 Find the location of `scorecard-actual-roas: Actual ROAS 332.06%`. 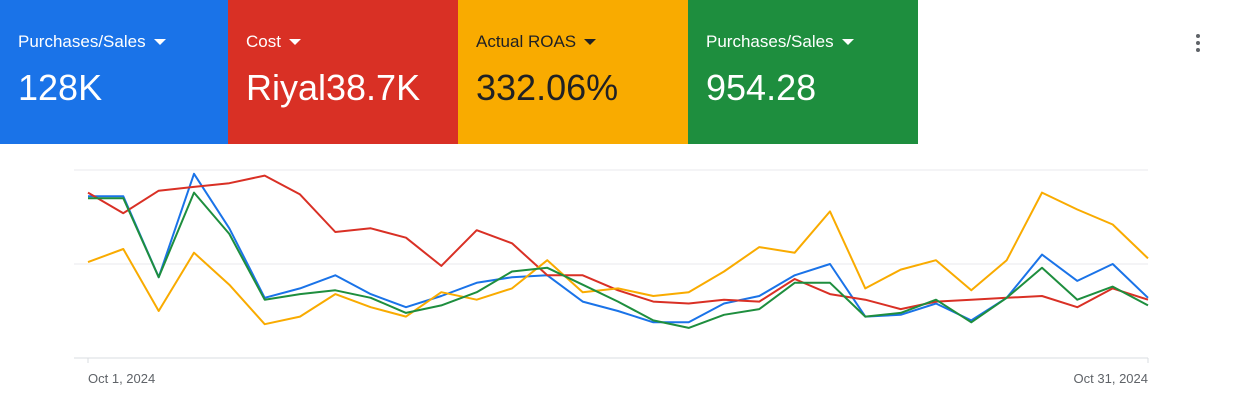

scorecard-actual-roas: Actual ROAS 332.06% is located at coordinates (573, 72).